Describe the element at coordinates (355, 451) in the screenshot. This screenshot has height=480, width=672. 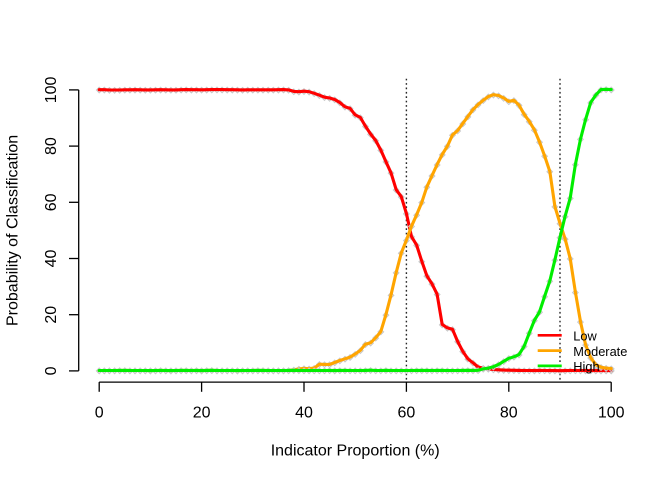
I see `svg-text: Indicator Proportion (%)` at that location.